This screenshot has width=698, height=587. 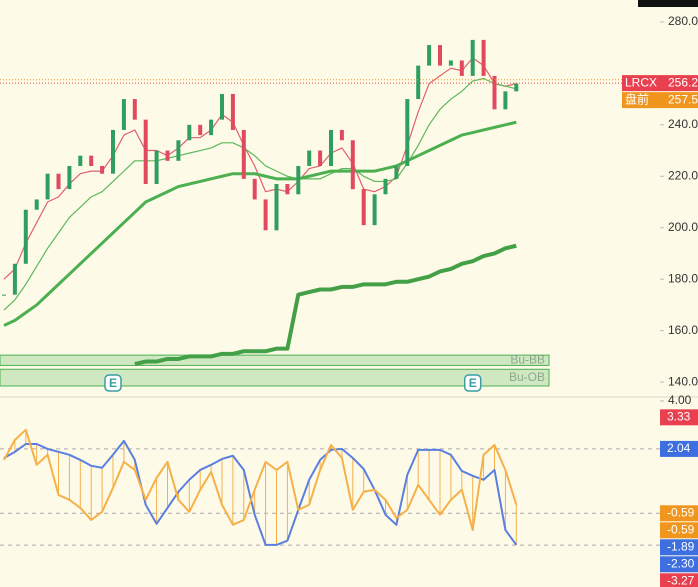 What do you see at coordinates (527, 359) in the screenshot?
I see `zone-label: Bu-BB` at bounding box center [527, 359].